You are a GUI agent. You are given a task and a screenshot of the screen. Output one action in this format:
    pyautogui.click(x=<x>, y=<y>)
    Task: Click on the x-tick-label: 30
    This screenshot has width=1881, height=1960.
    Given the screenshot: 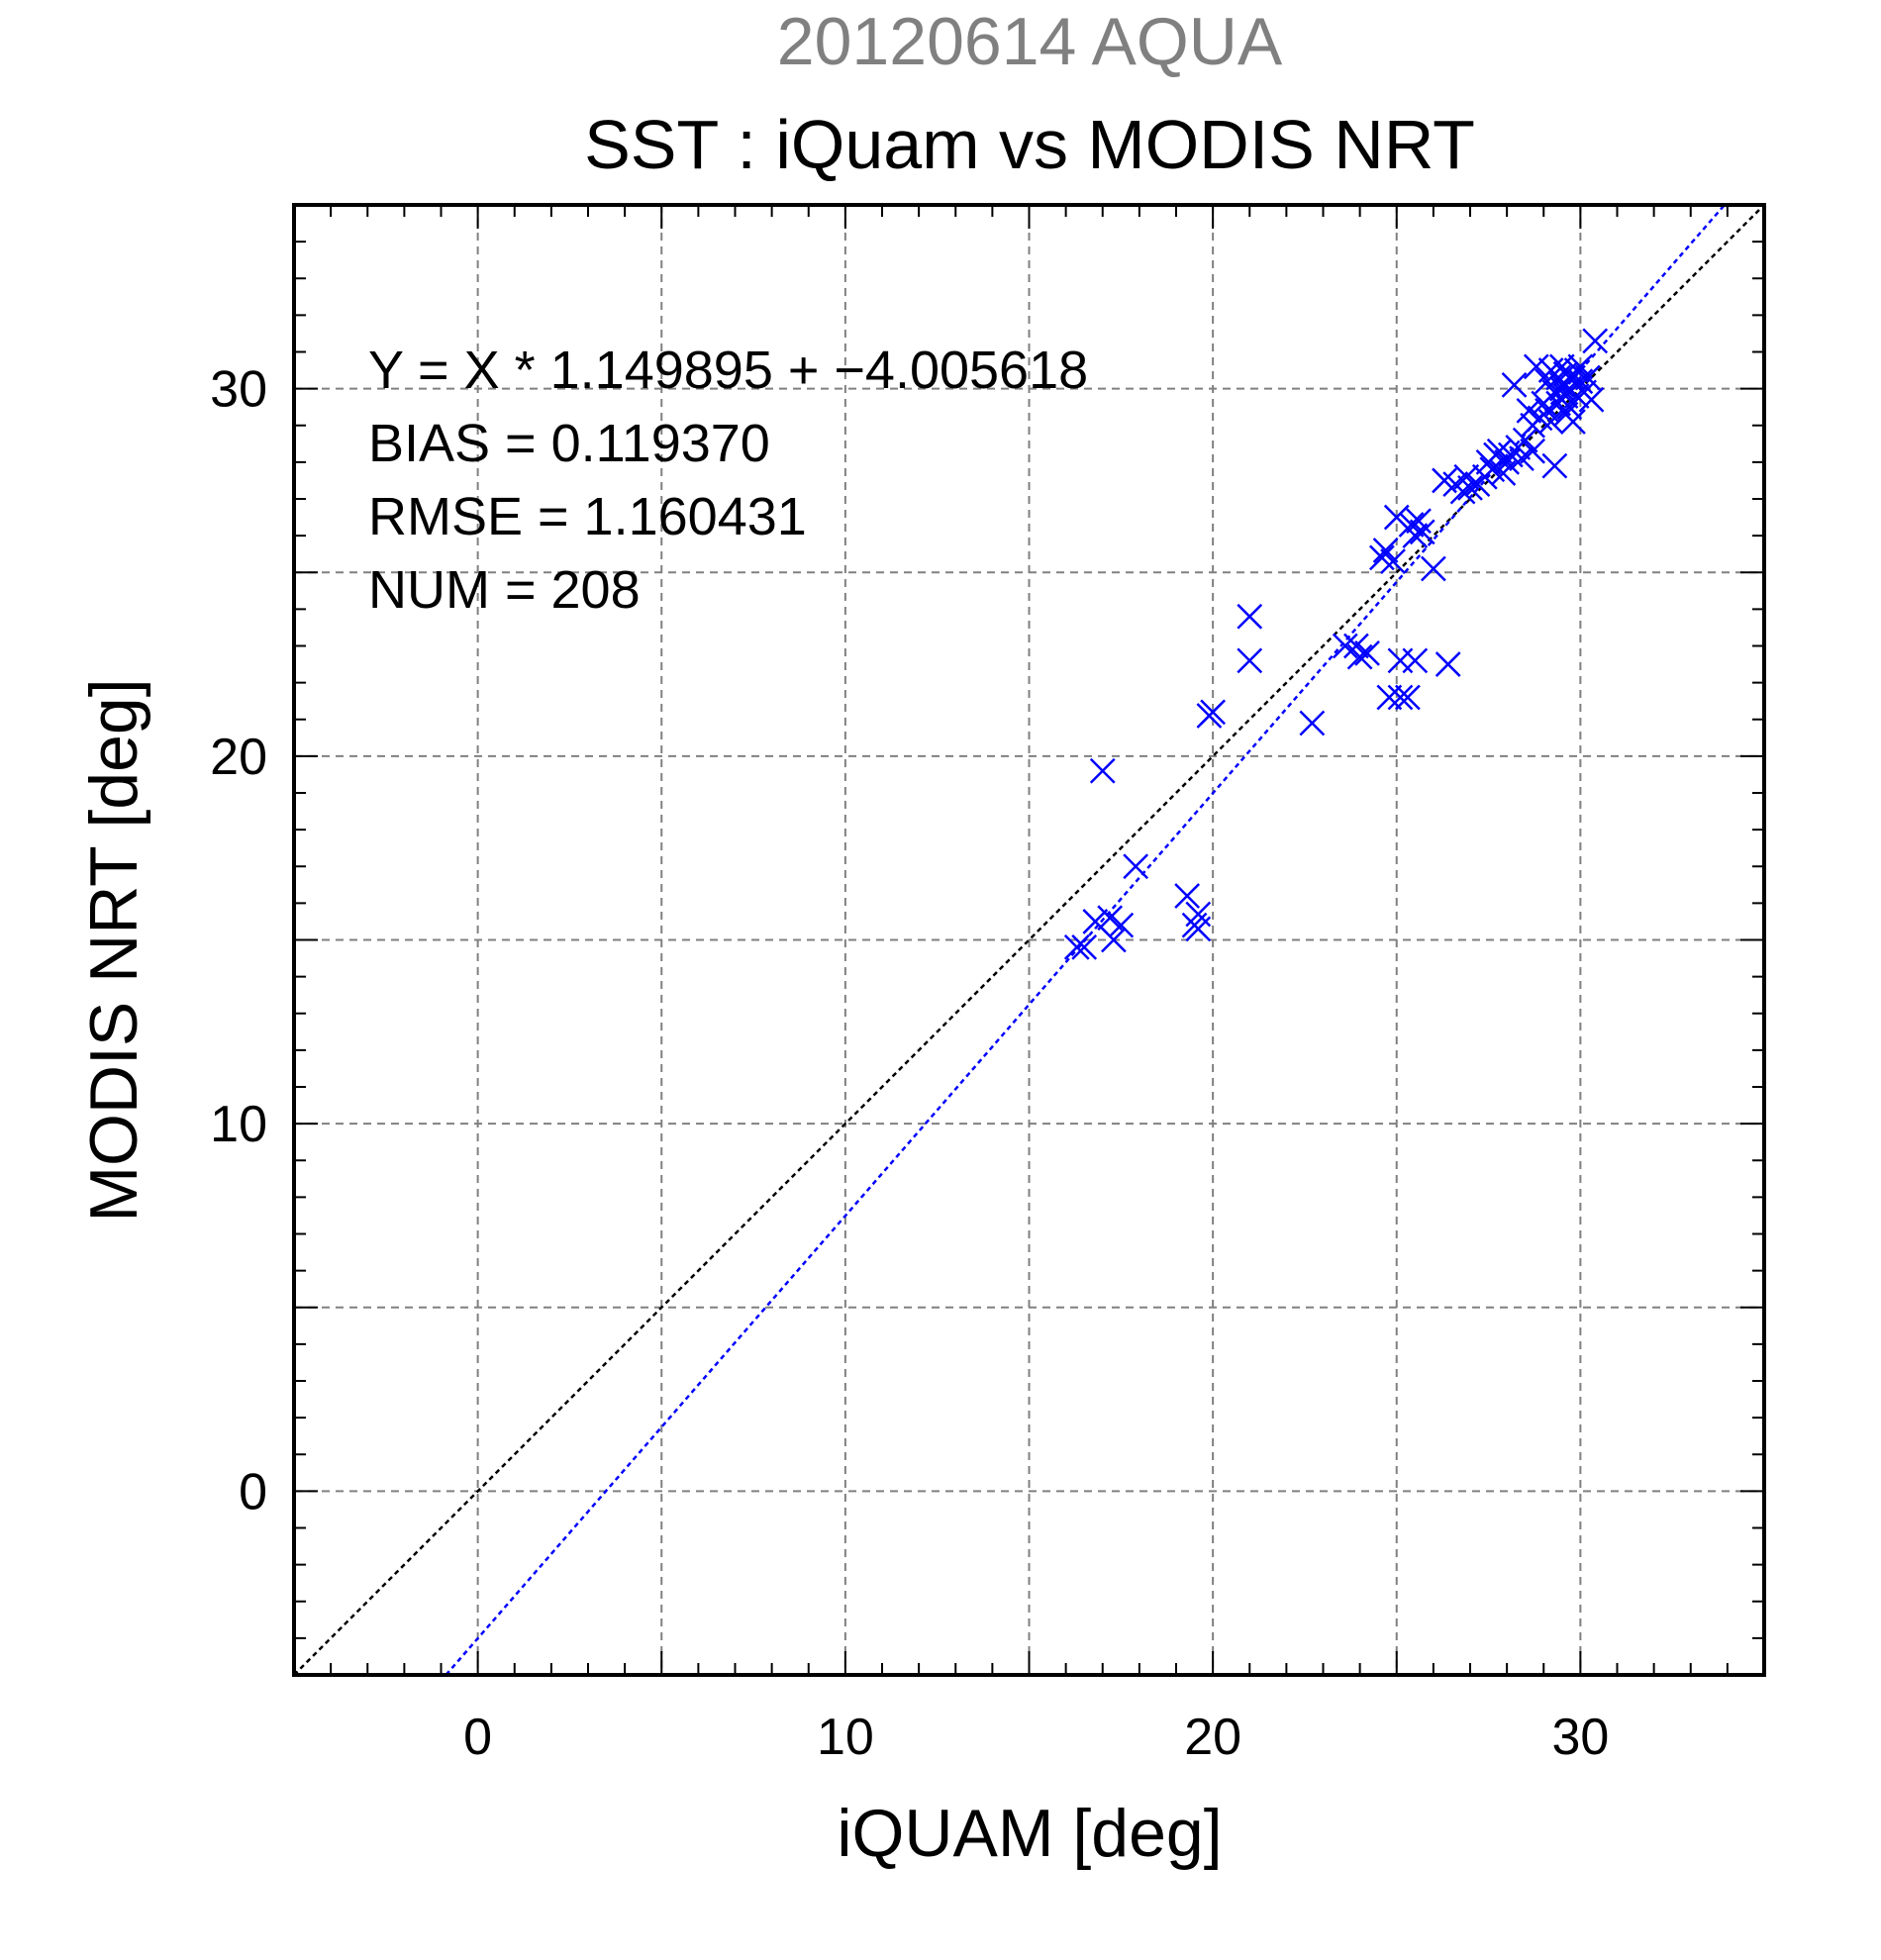 What is the action you would take?
    pyautogui.click(x=1580, y=1737)
    